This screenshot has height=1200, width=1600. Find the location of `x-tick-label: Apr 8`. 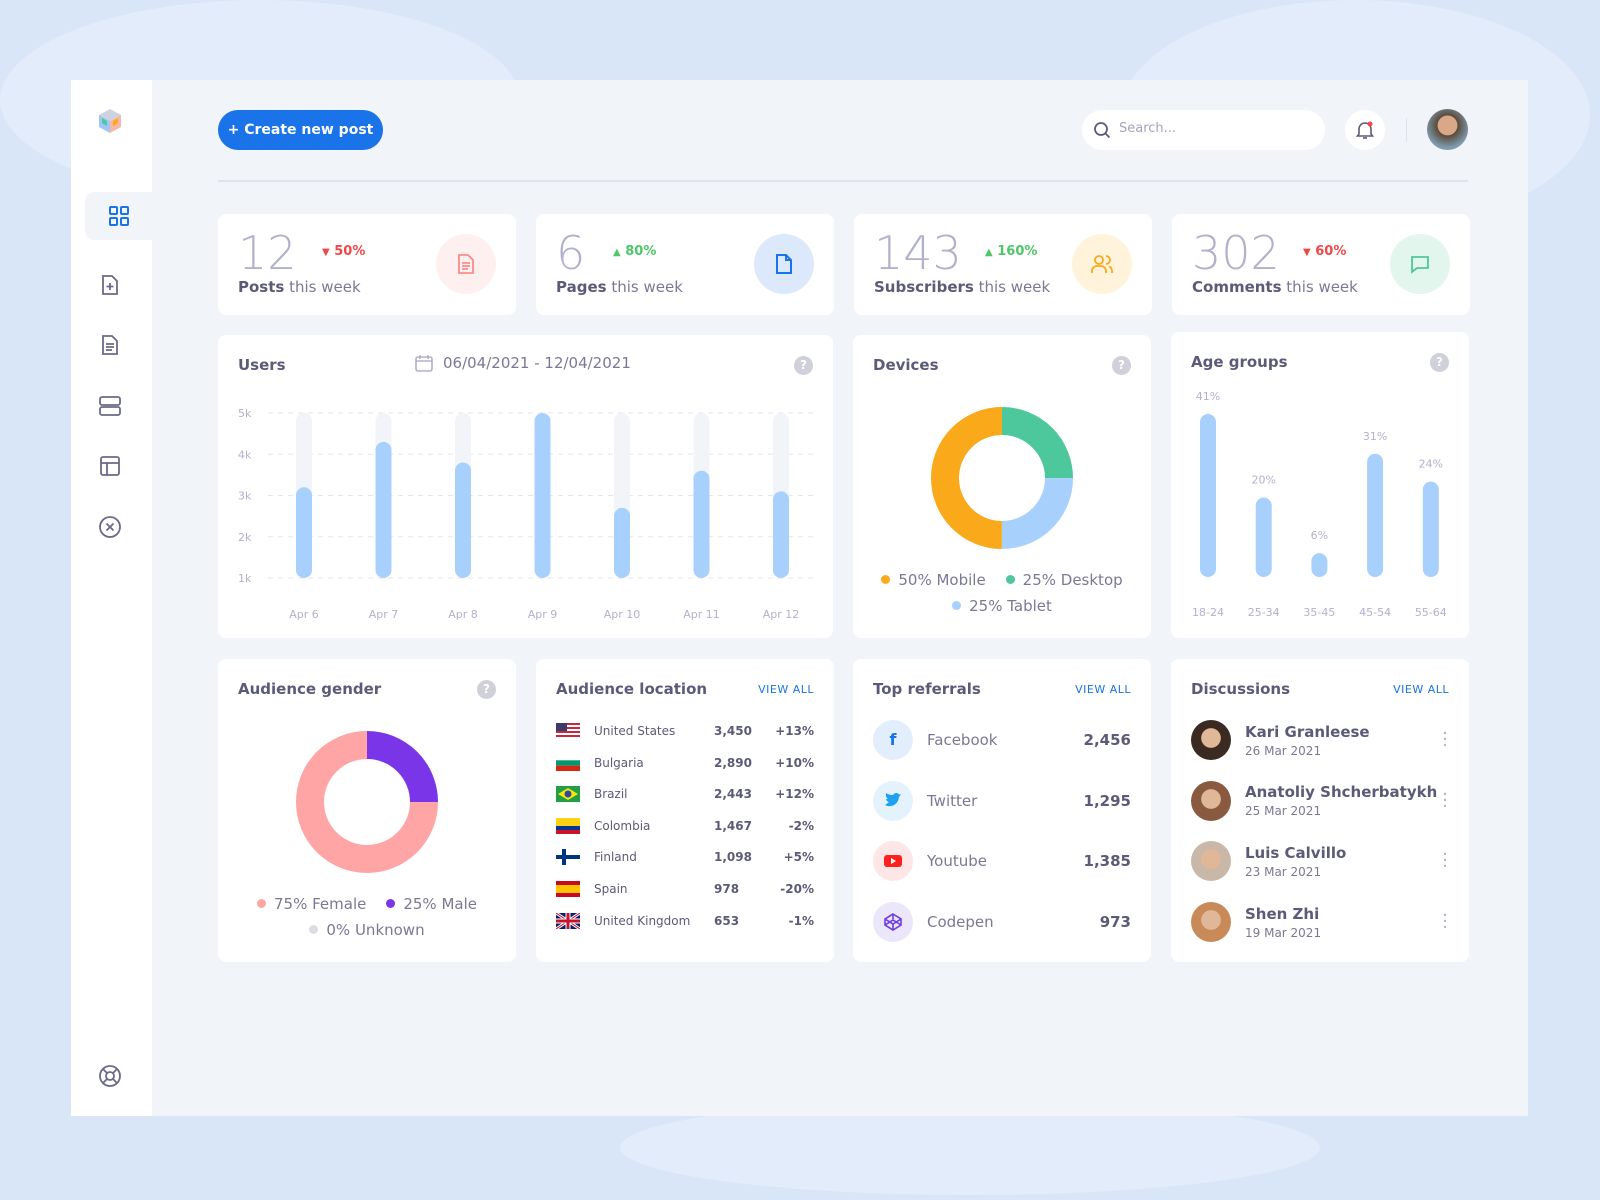

x-tick-label: Apr 8 is located at coordinates (463, 614).